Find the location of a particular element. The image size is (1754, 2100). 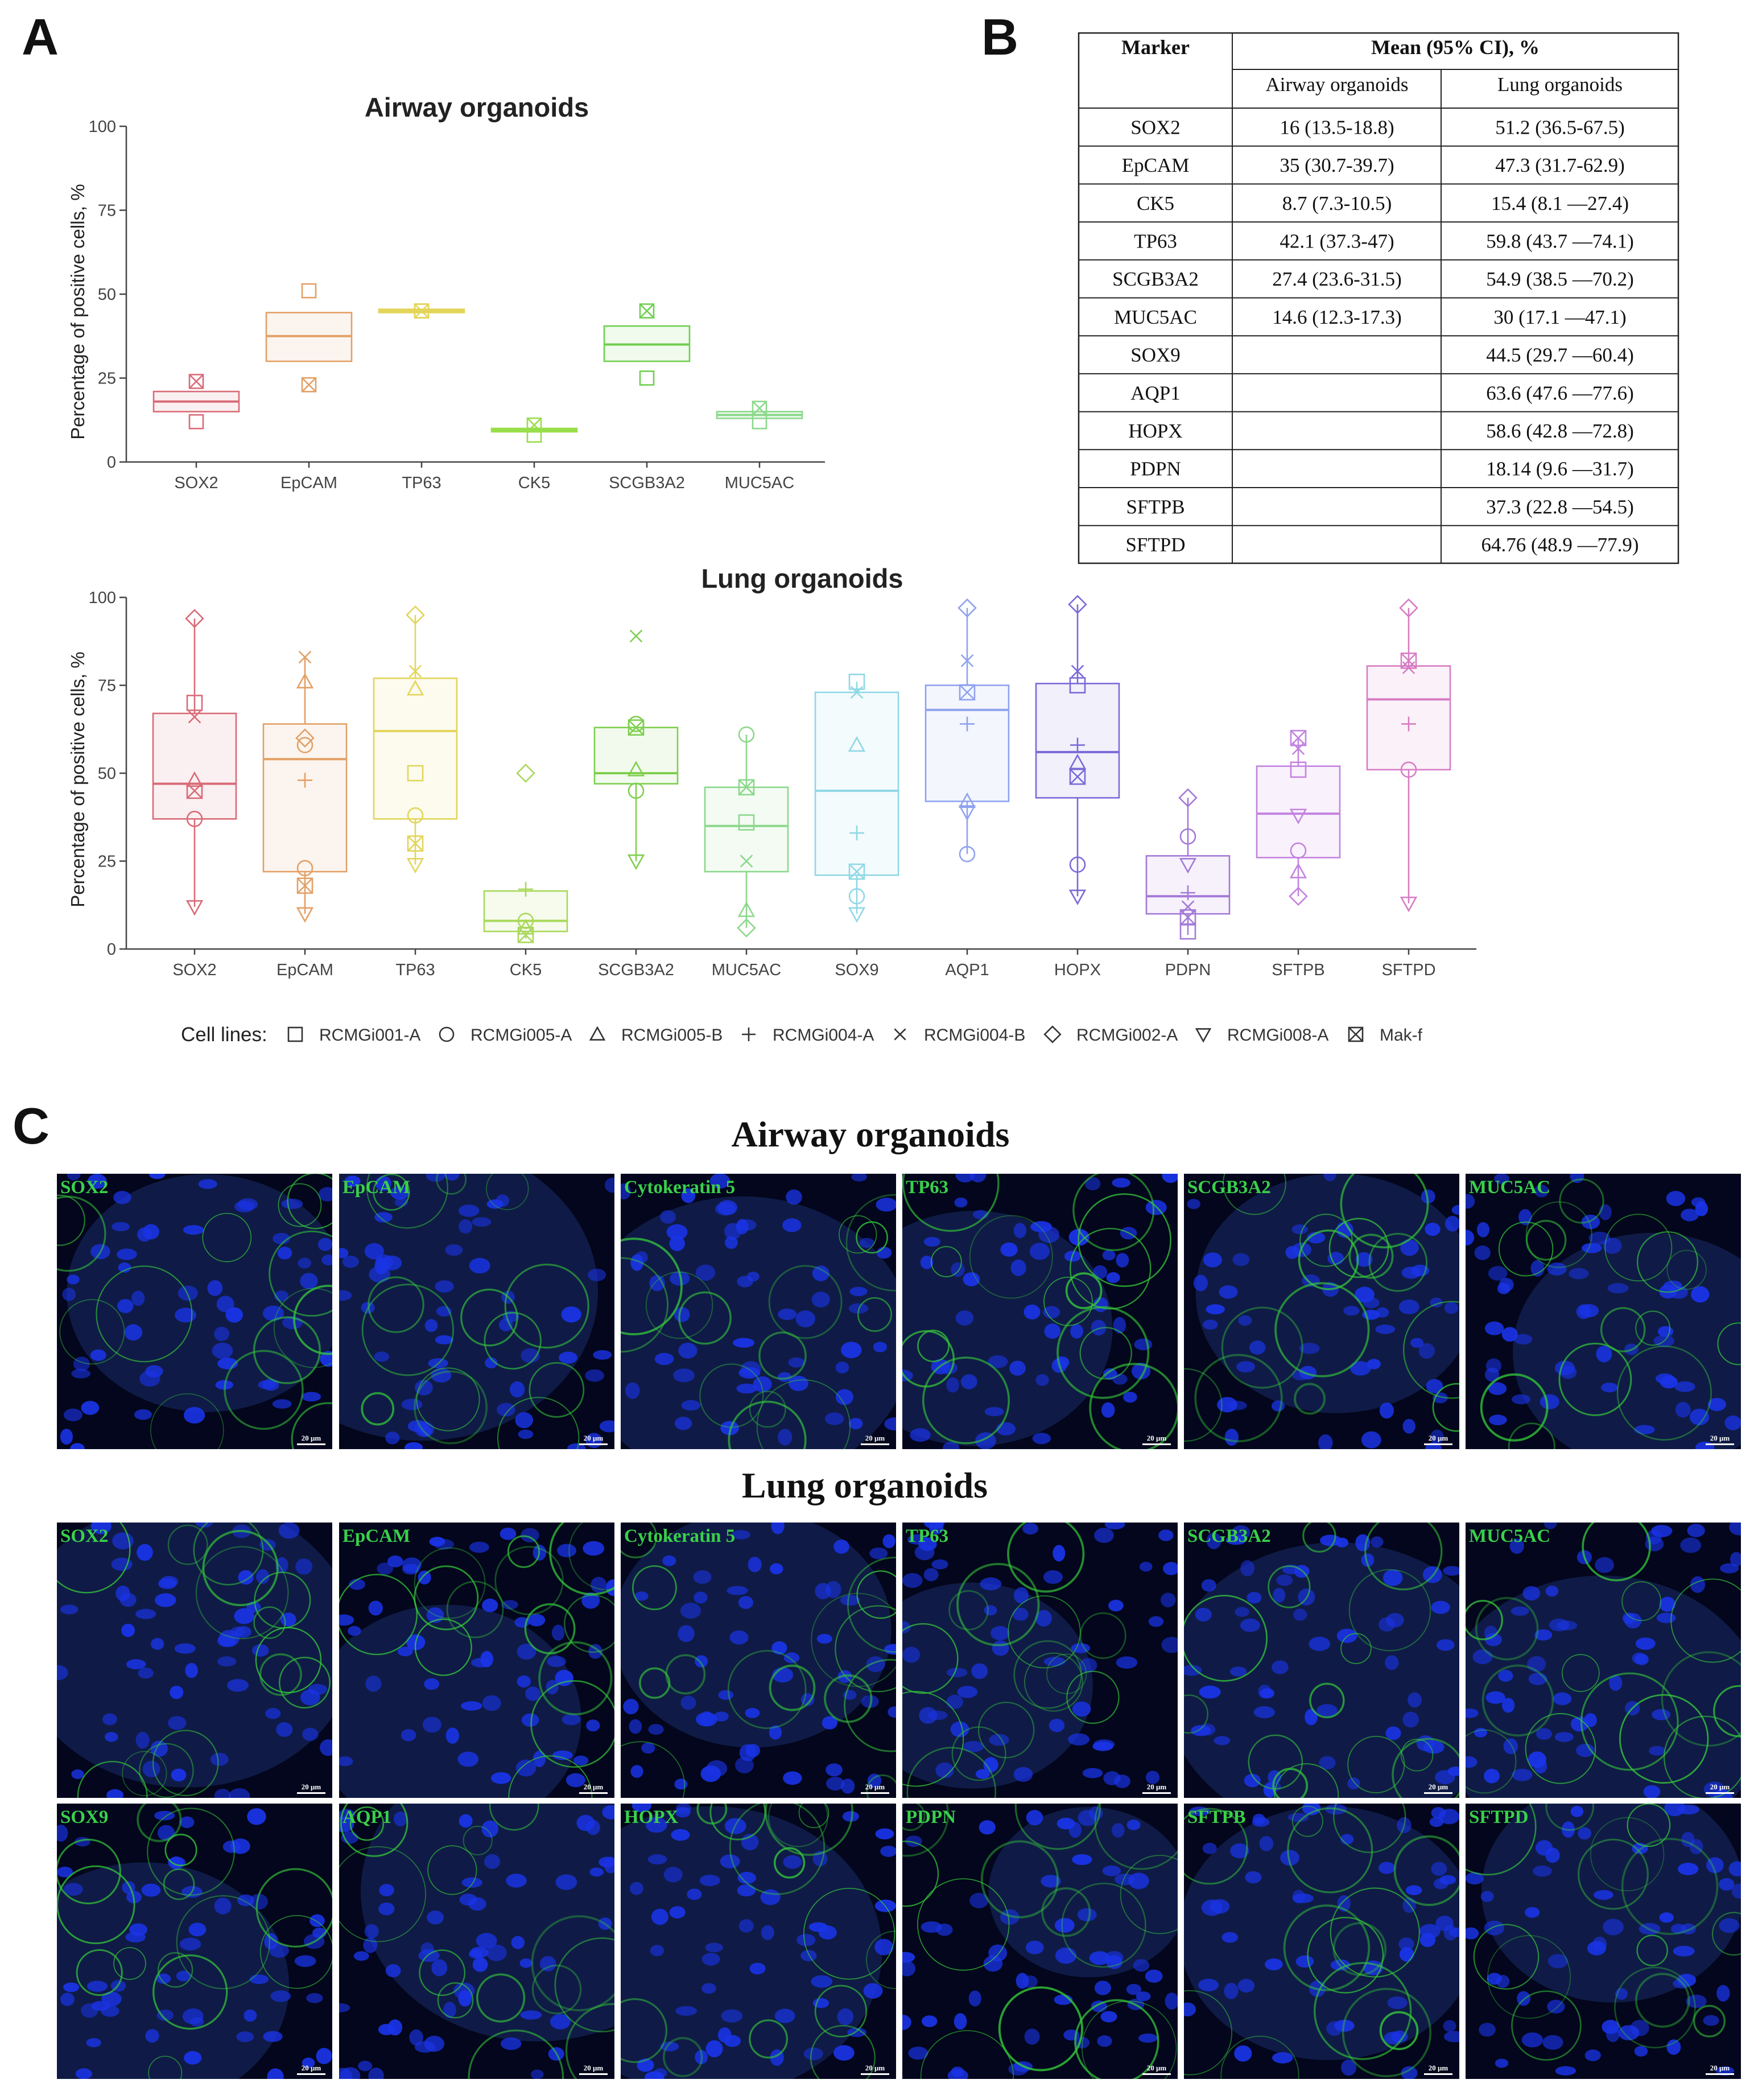

lung-y-axis-label: Percentage of positive cells, % is located at coordinates (77, 779).